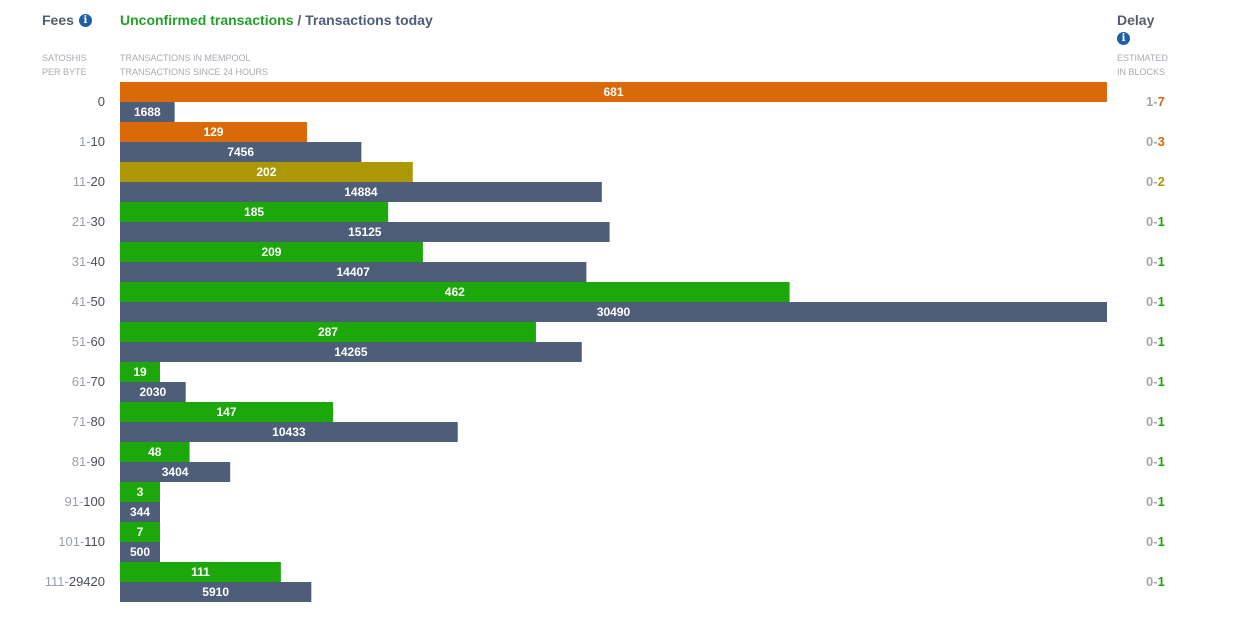  Describe the element at coordinates (88, 421) in the screenshot. I see `fee-range-label: 71-80` at that location.